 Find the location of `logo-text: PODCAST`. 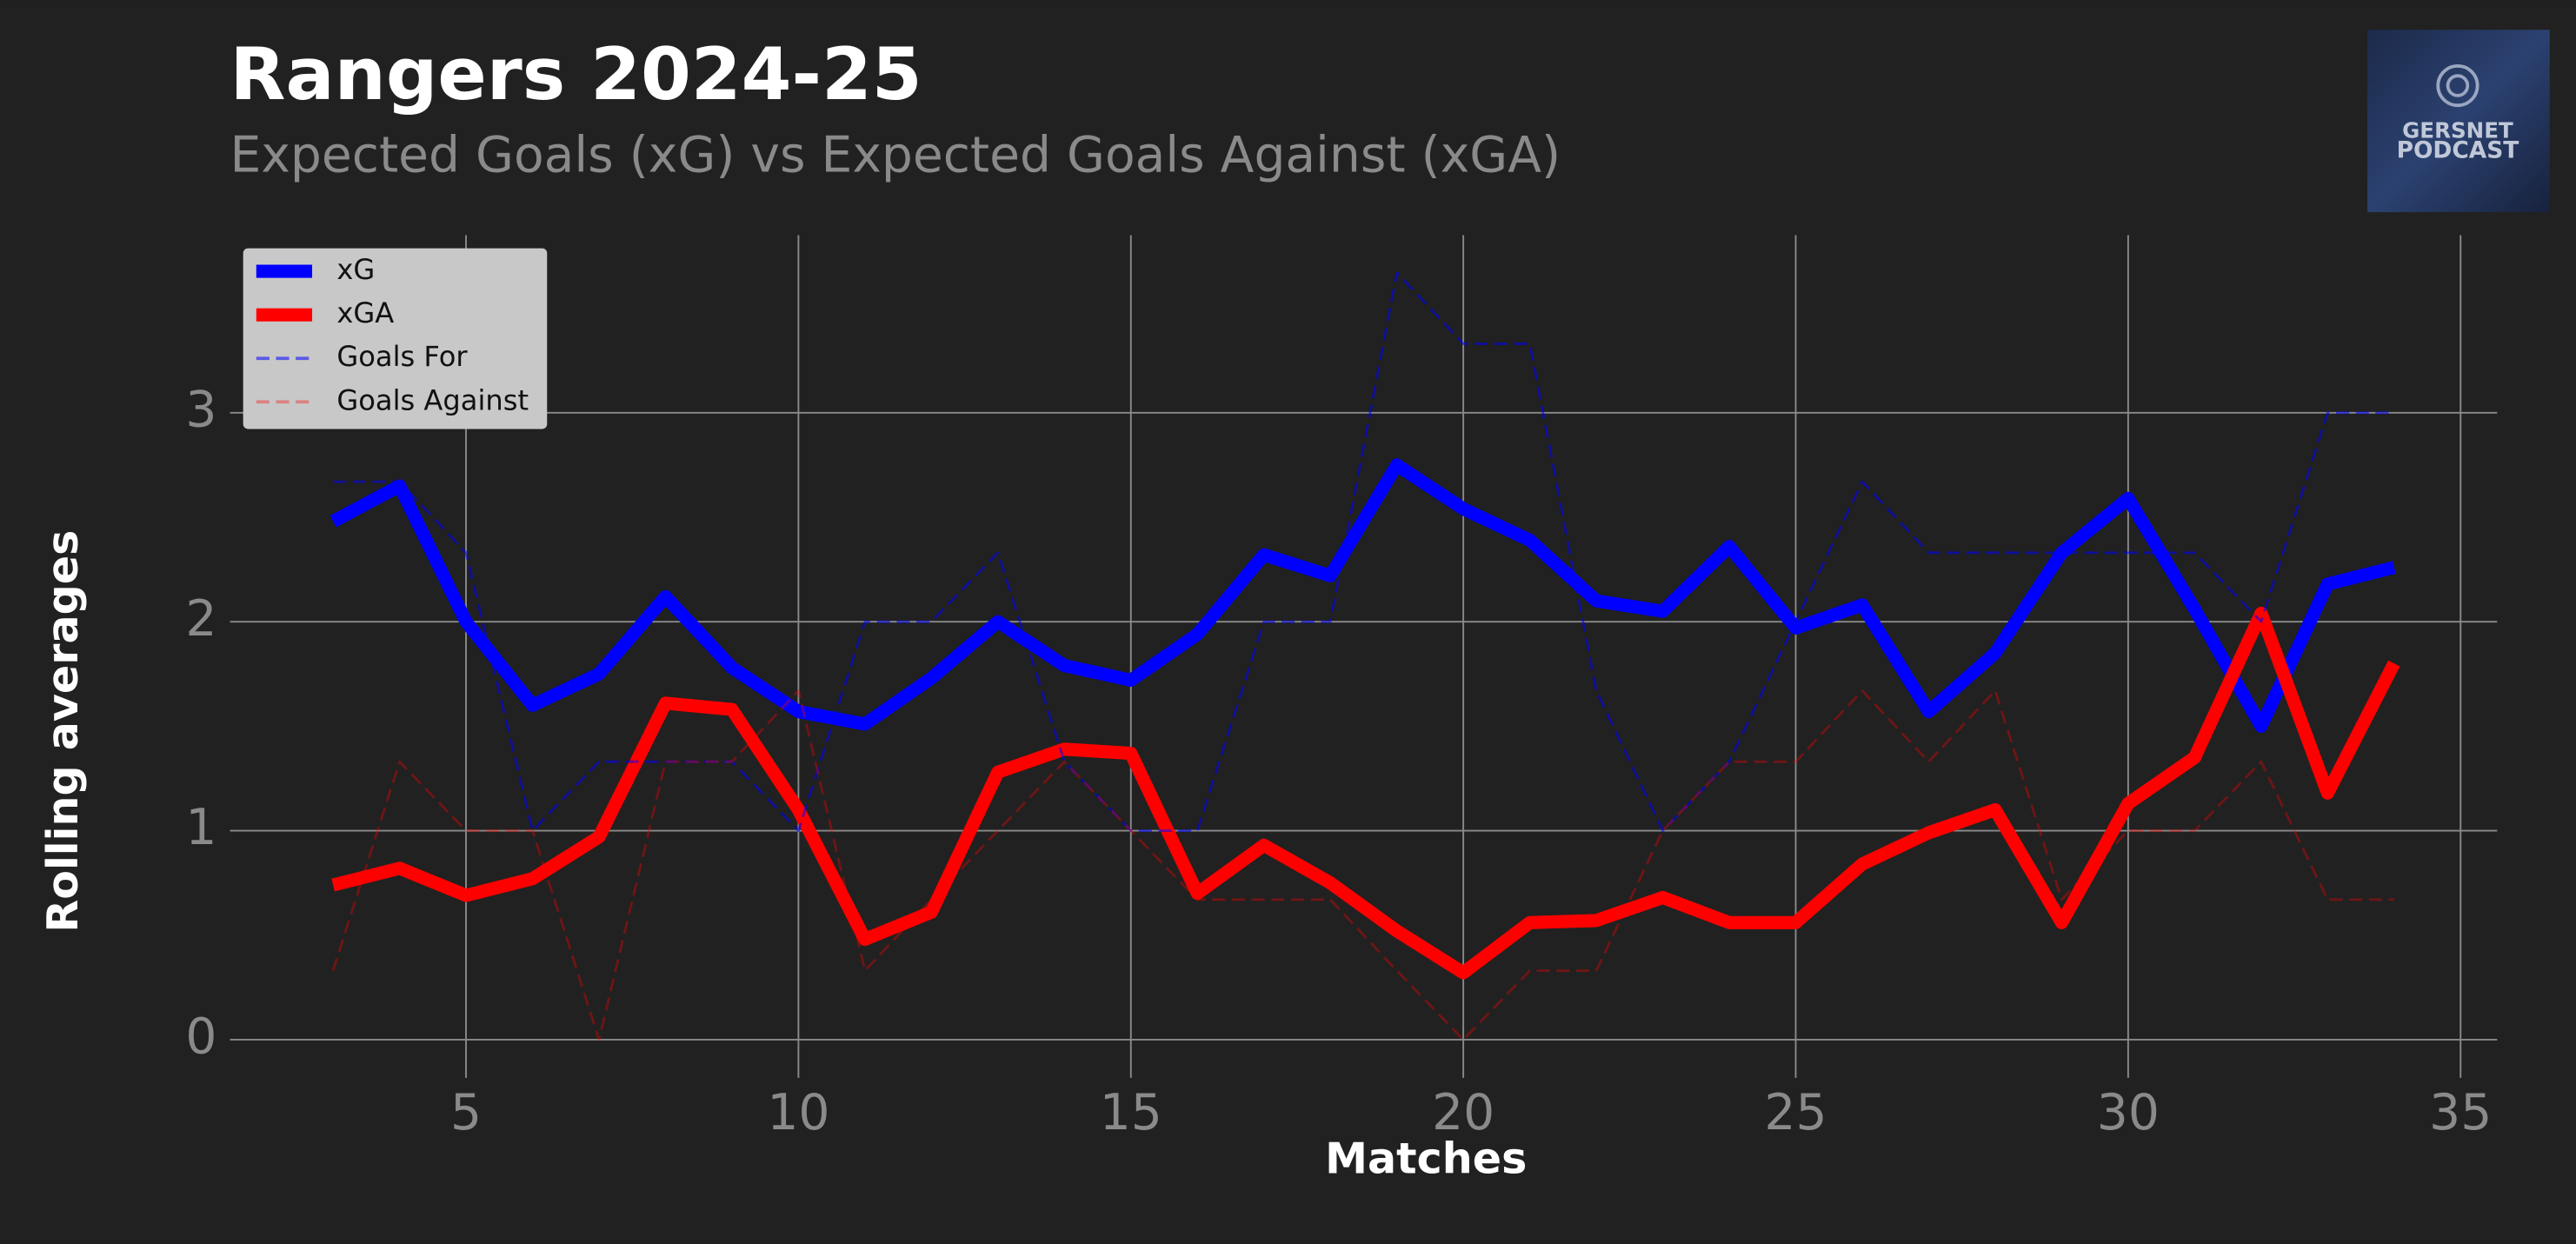

logo-text: PODCAST is located at coordinates (2458, 150).